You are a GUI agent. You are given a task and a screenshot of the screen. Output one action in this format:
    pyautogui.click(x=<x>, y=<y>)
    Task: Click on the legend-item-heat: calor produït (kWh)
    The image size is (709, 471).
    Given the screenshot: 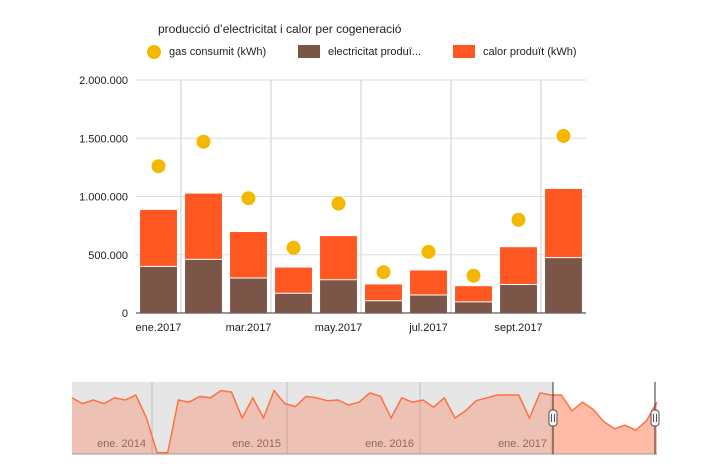 What is the action you would take?
    pyautogui.click(x=515, y=51)
    